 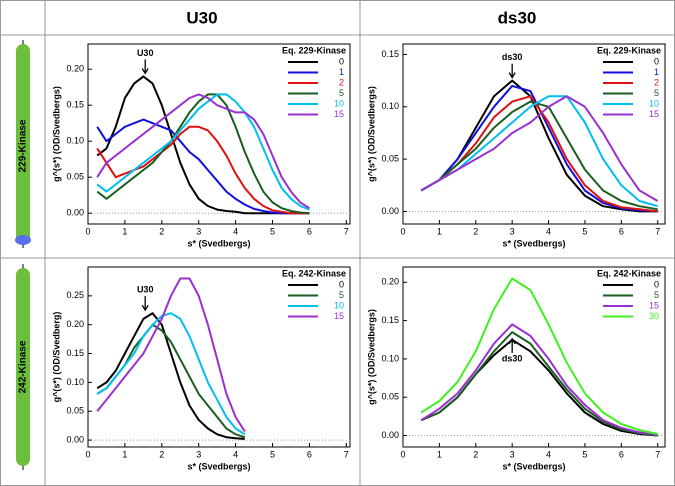 What do you see at coordinates (654, 316) in the screenshot?
I see `legend-label: 30` at bounding box center [654, 316].